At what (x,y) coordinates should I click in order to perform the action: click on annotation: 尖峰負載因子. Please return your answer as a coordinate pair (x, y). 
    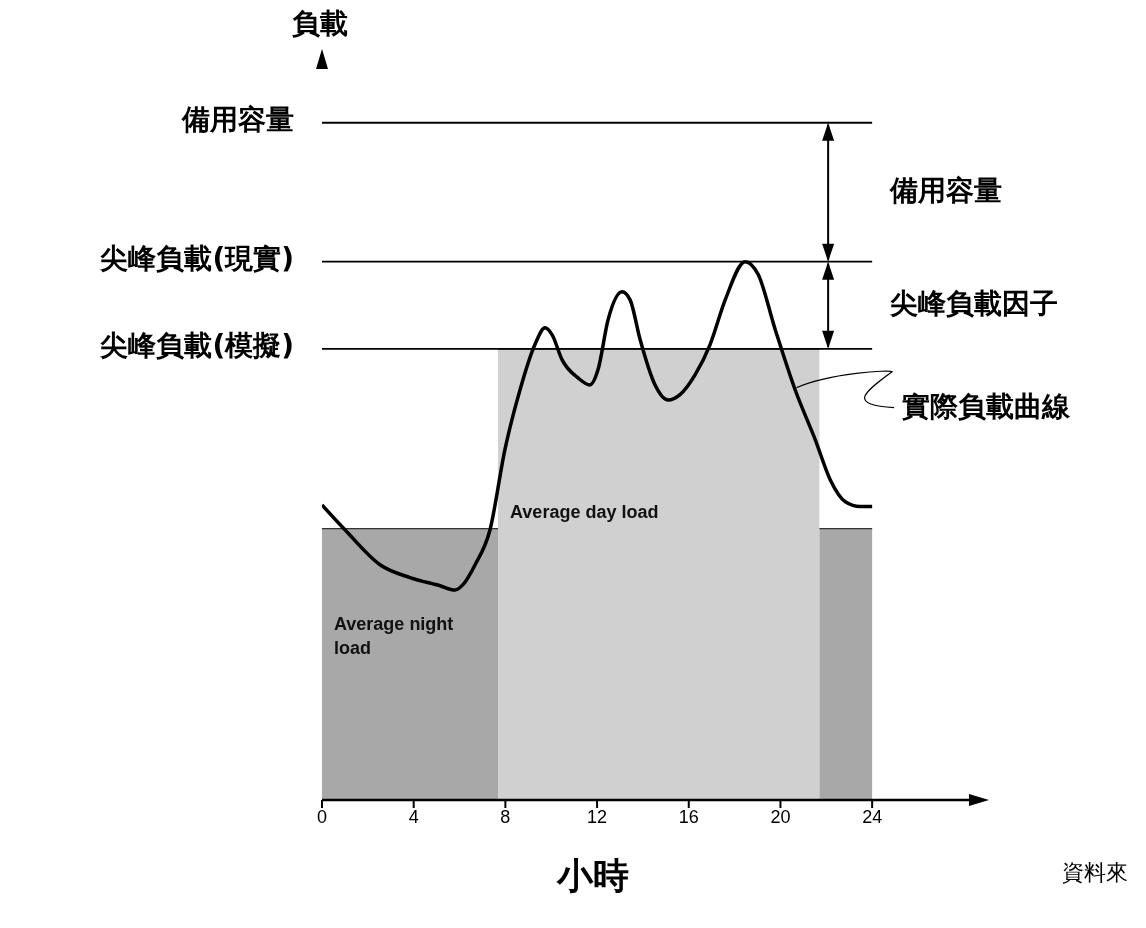
    Looking at the image, I should click on (974, 304).